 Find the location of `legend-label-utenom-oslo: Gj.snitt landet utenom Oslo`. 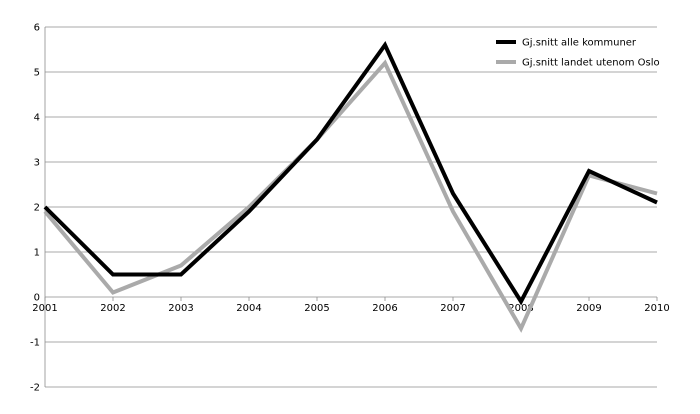

legend-label-utenom-oslo: Gj.snitt landet utenom Oslo is located at coordinates (591, 63).